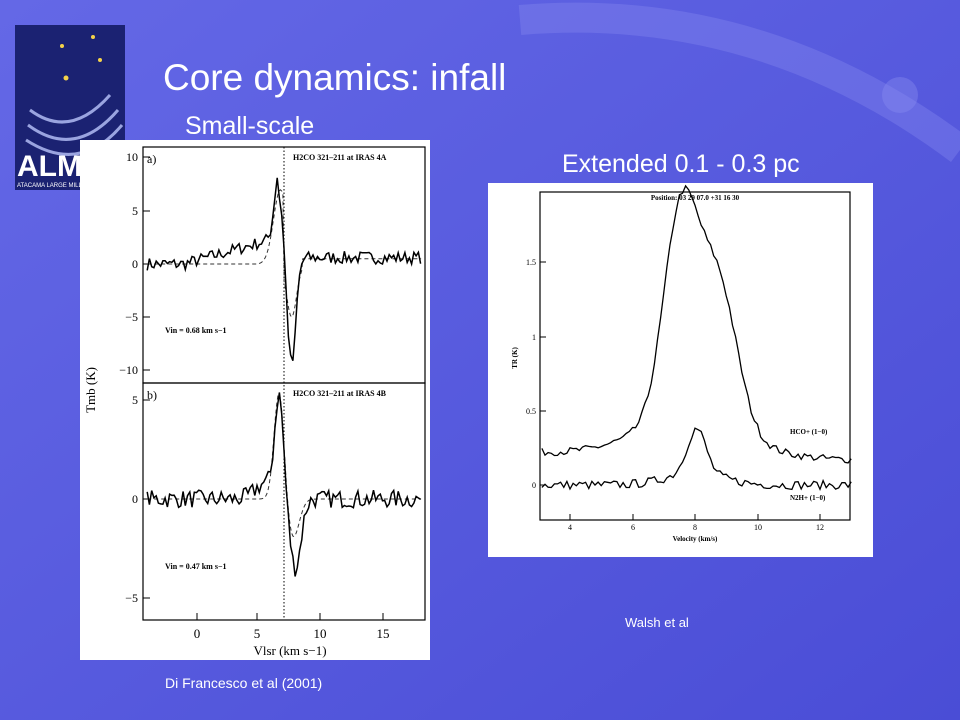  I want to click on x-tick-label: 0, so click(197, 633).